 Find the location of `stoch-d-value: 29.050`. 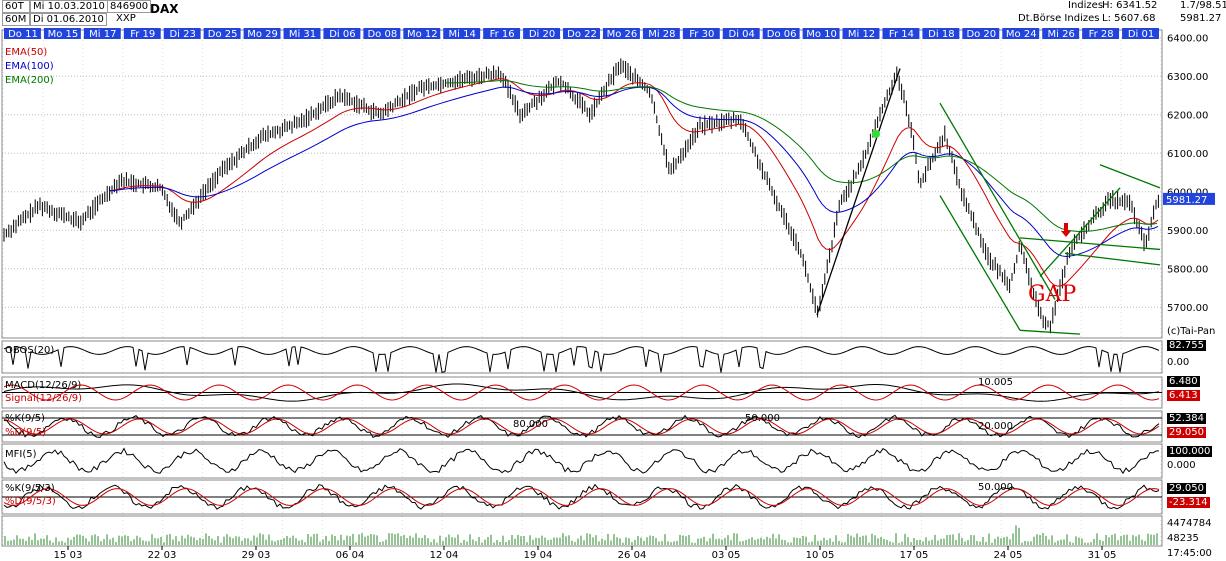

stoch-d-value: 29.050 is located at coordinates (1186, 432).